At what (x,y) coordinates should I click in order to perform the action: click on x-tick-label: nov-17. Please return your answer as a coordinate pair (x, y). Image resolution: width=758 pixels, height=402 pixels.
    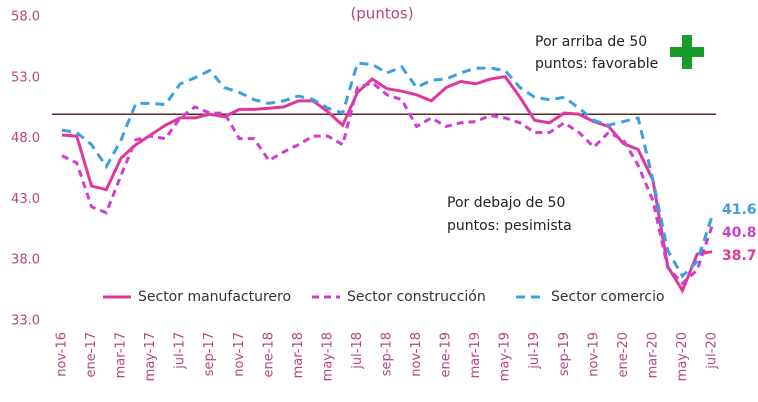
    Looking at the image, I should click on (239, 354).